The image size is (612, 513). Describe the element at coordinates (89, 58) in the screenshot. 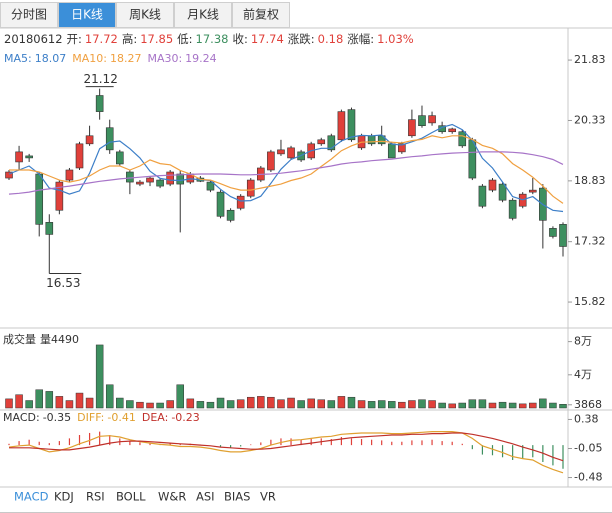

I see `legend-name: MA10:` at that location.